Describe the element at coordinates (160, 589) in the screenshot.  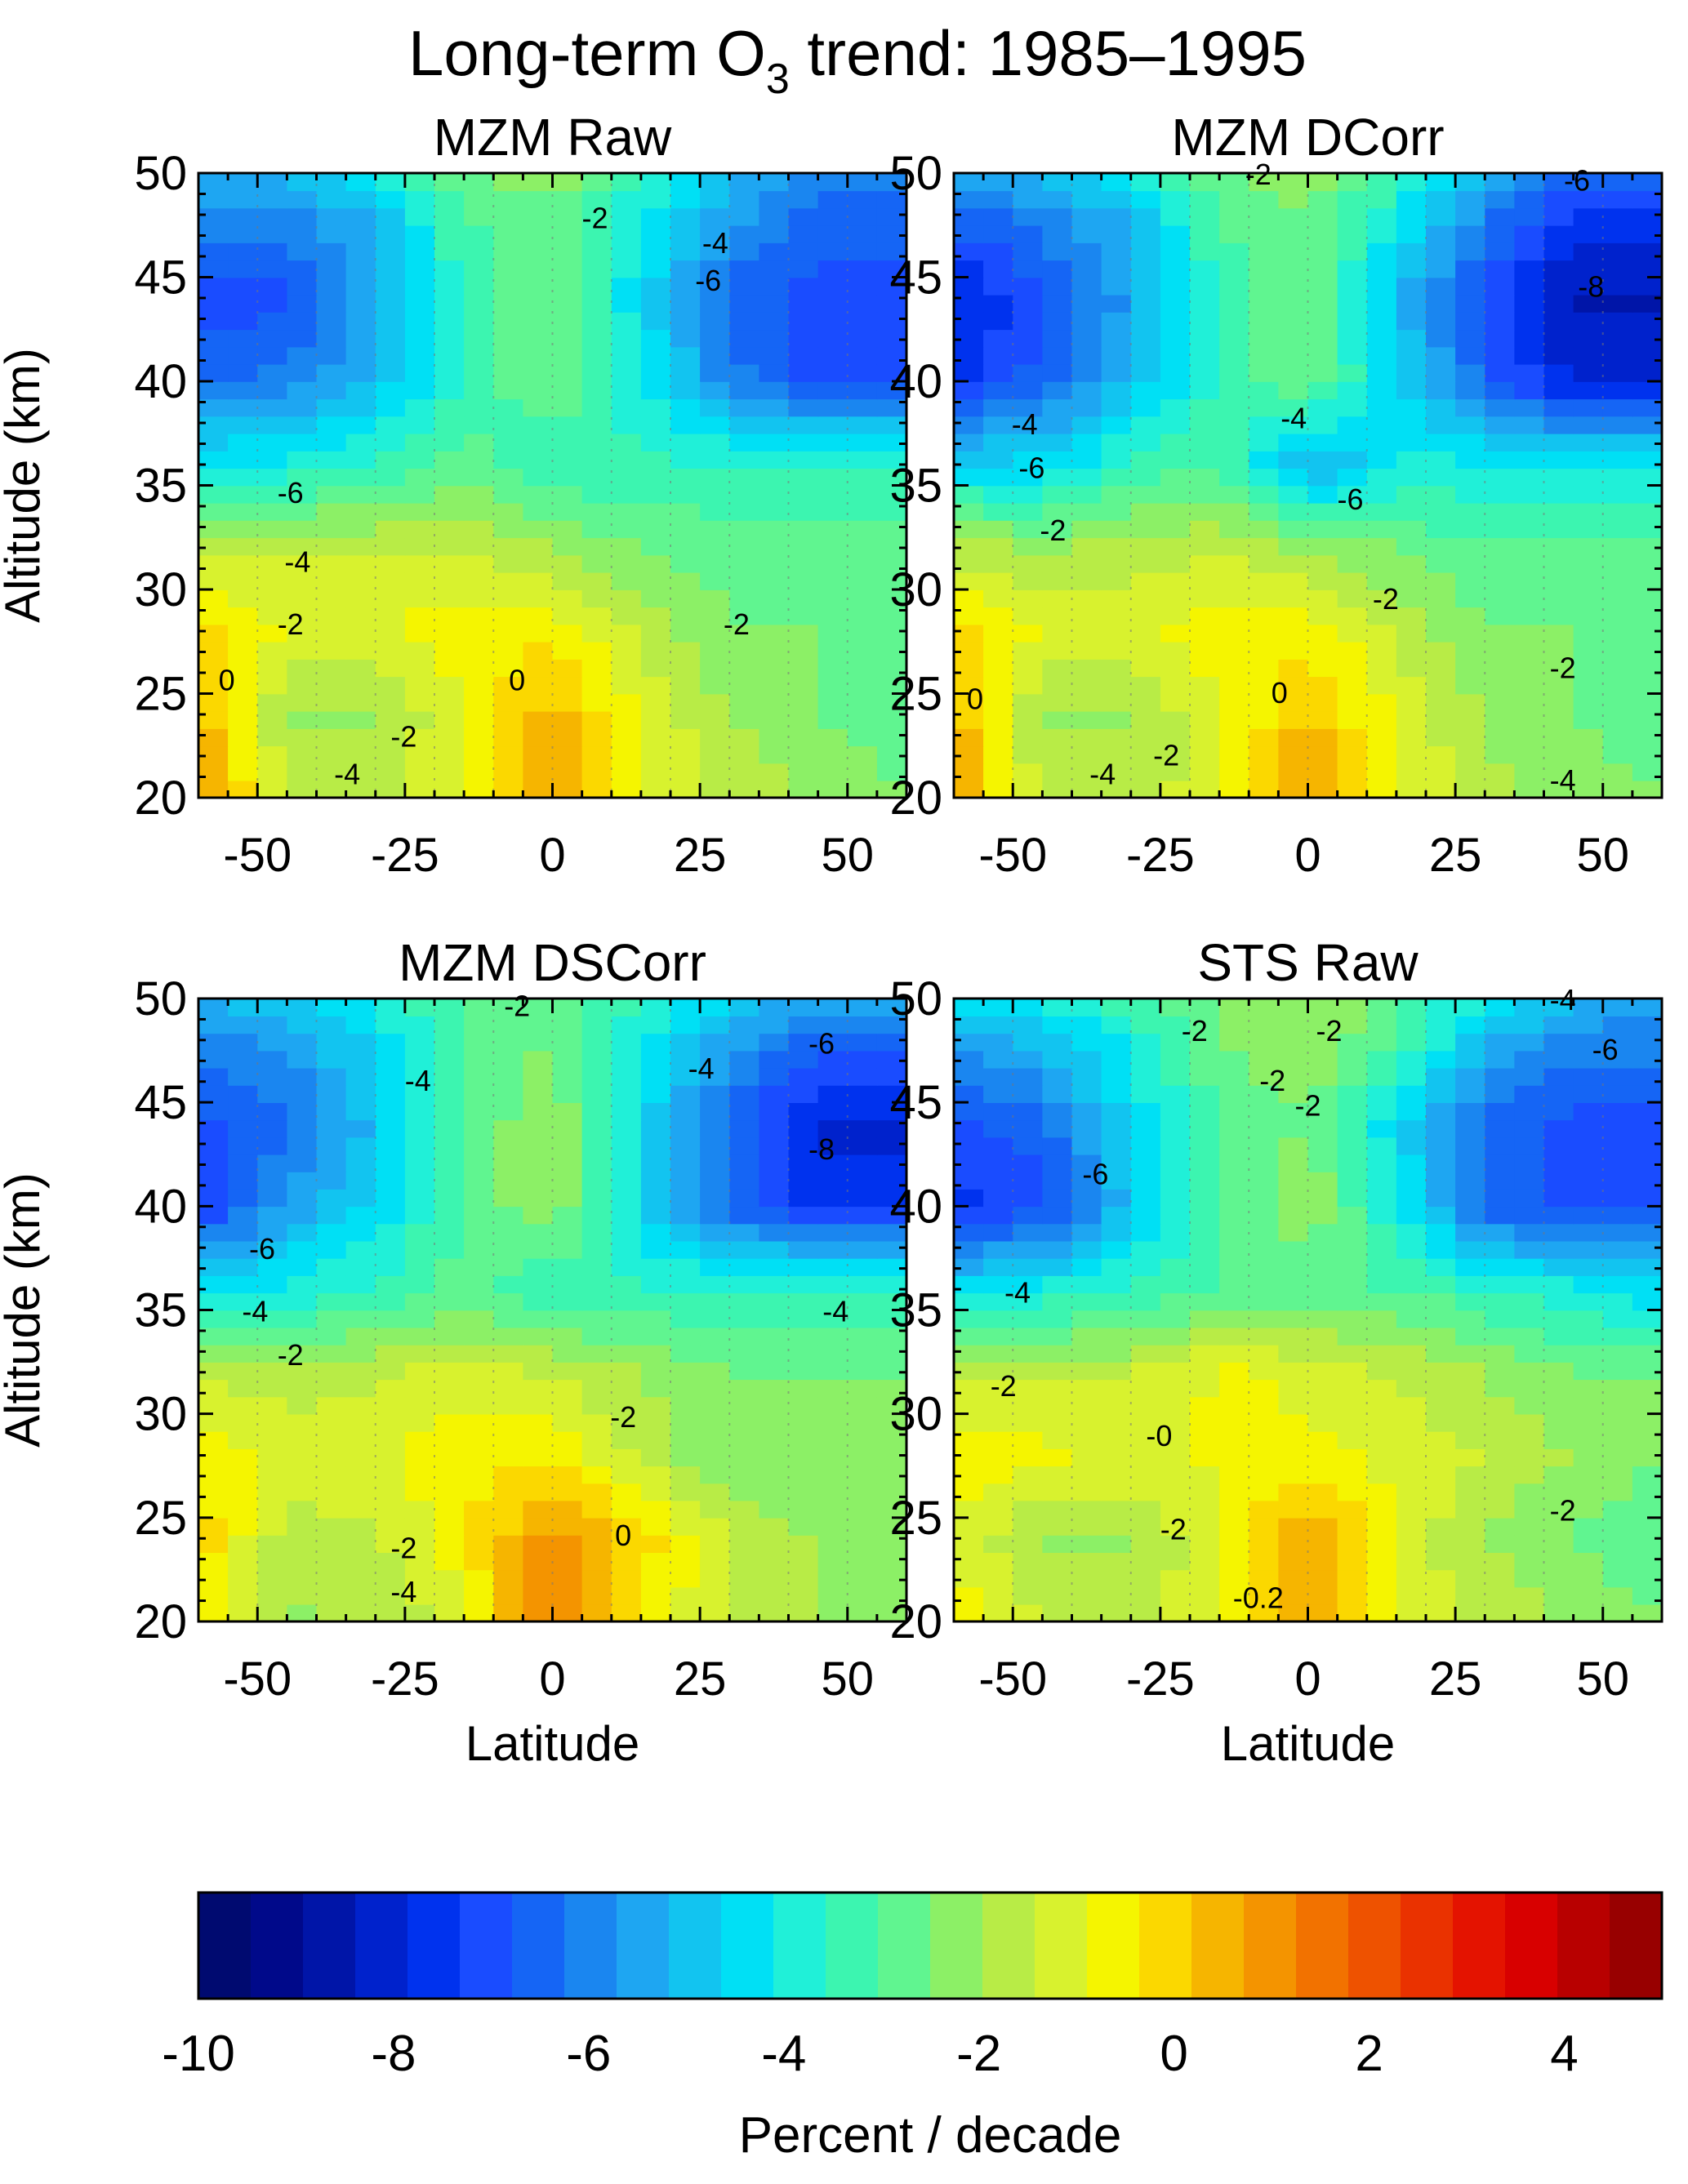
I see `y-tick-label: 30` at that location.